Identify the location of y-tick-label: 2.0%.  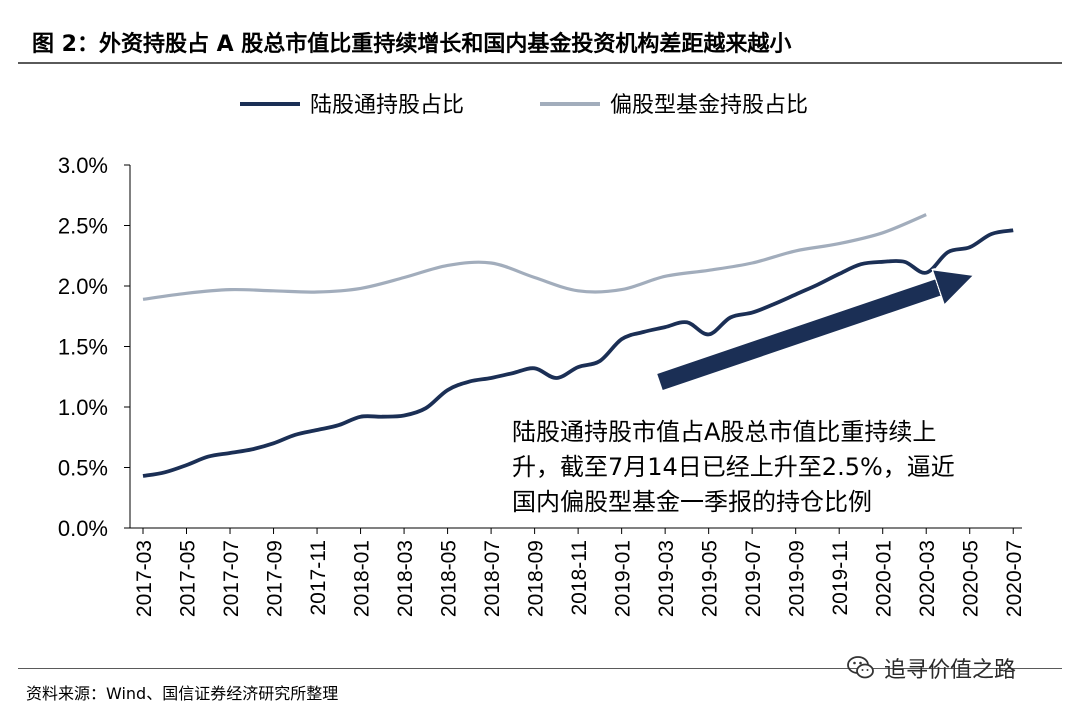
(83, 286).